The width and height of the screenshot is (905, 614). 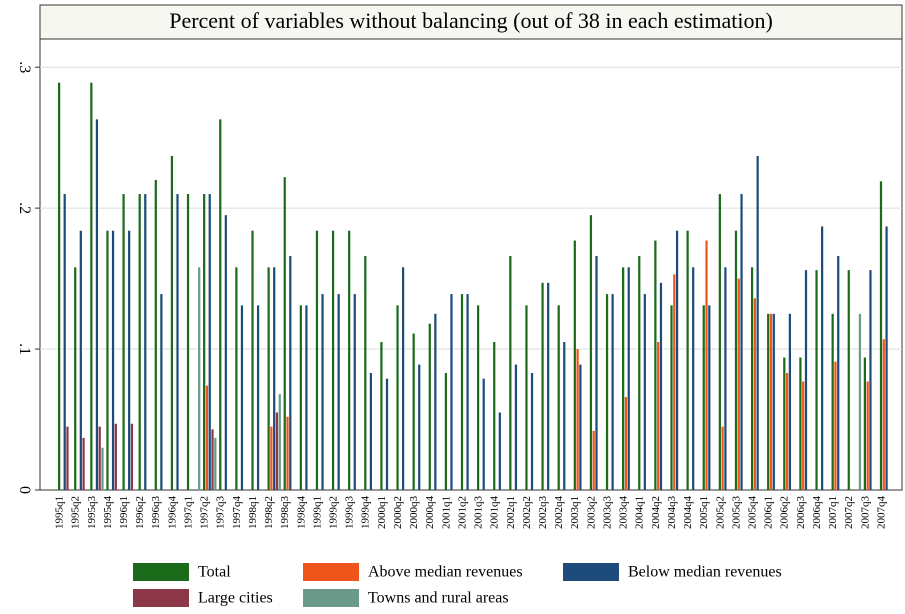 What do you see at coordinates (445, 572) in the screenshot?
I see `legend-label: Above median revenues` at bounding box center [445, 572].